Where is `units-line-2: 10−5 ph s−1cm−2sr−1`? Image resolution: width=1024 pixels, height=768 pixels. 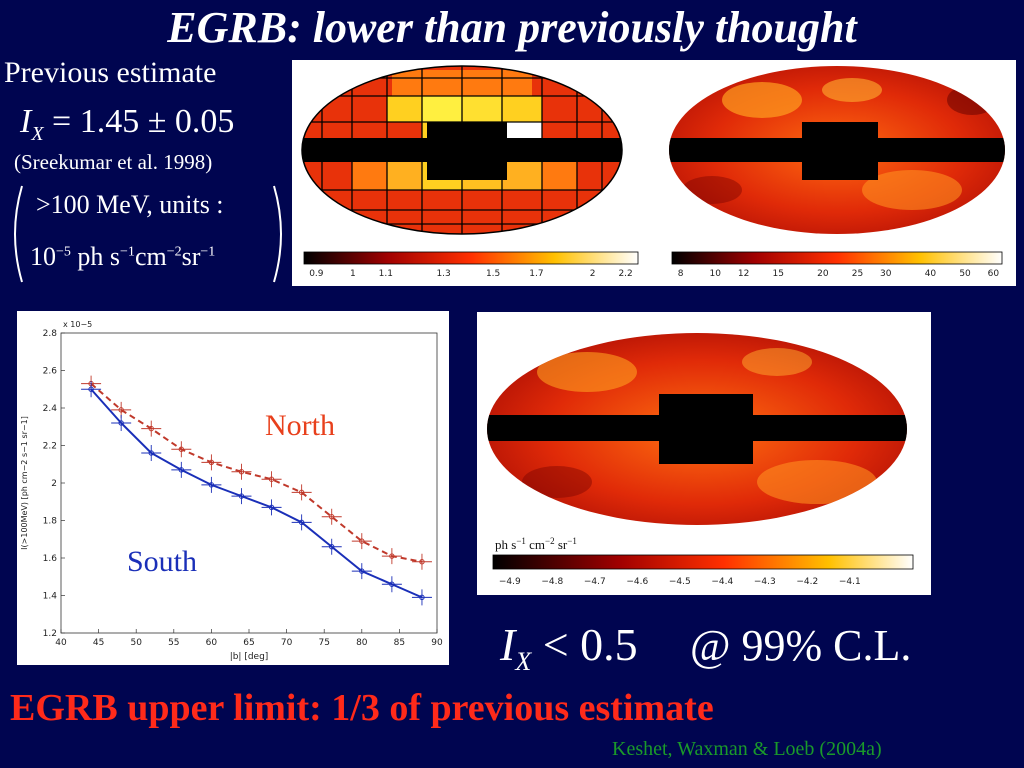
units-line-2: 10−5 ph s−1cm−2sr−1 is located at coordinates (122, 257).